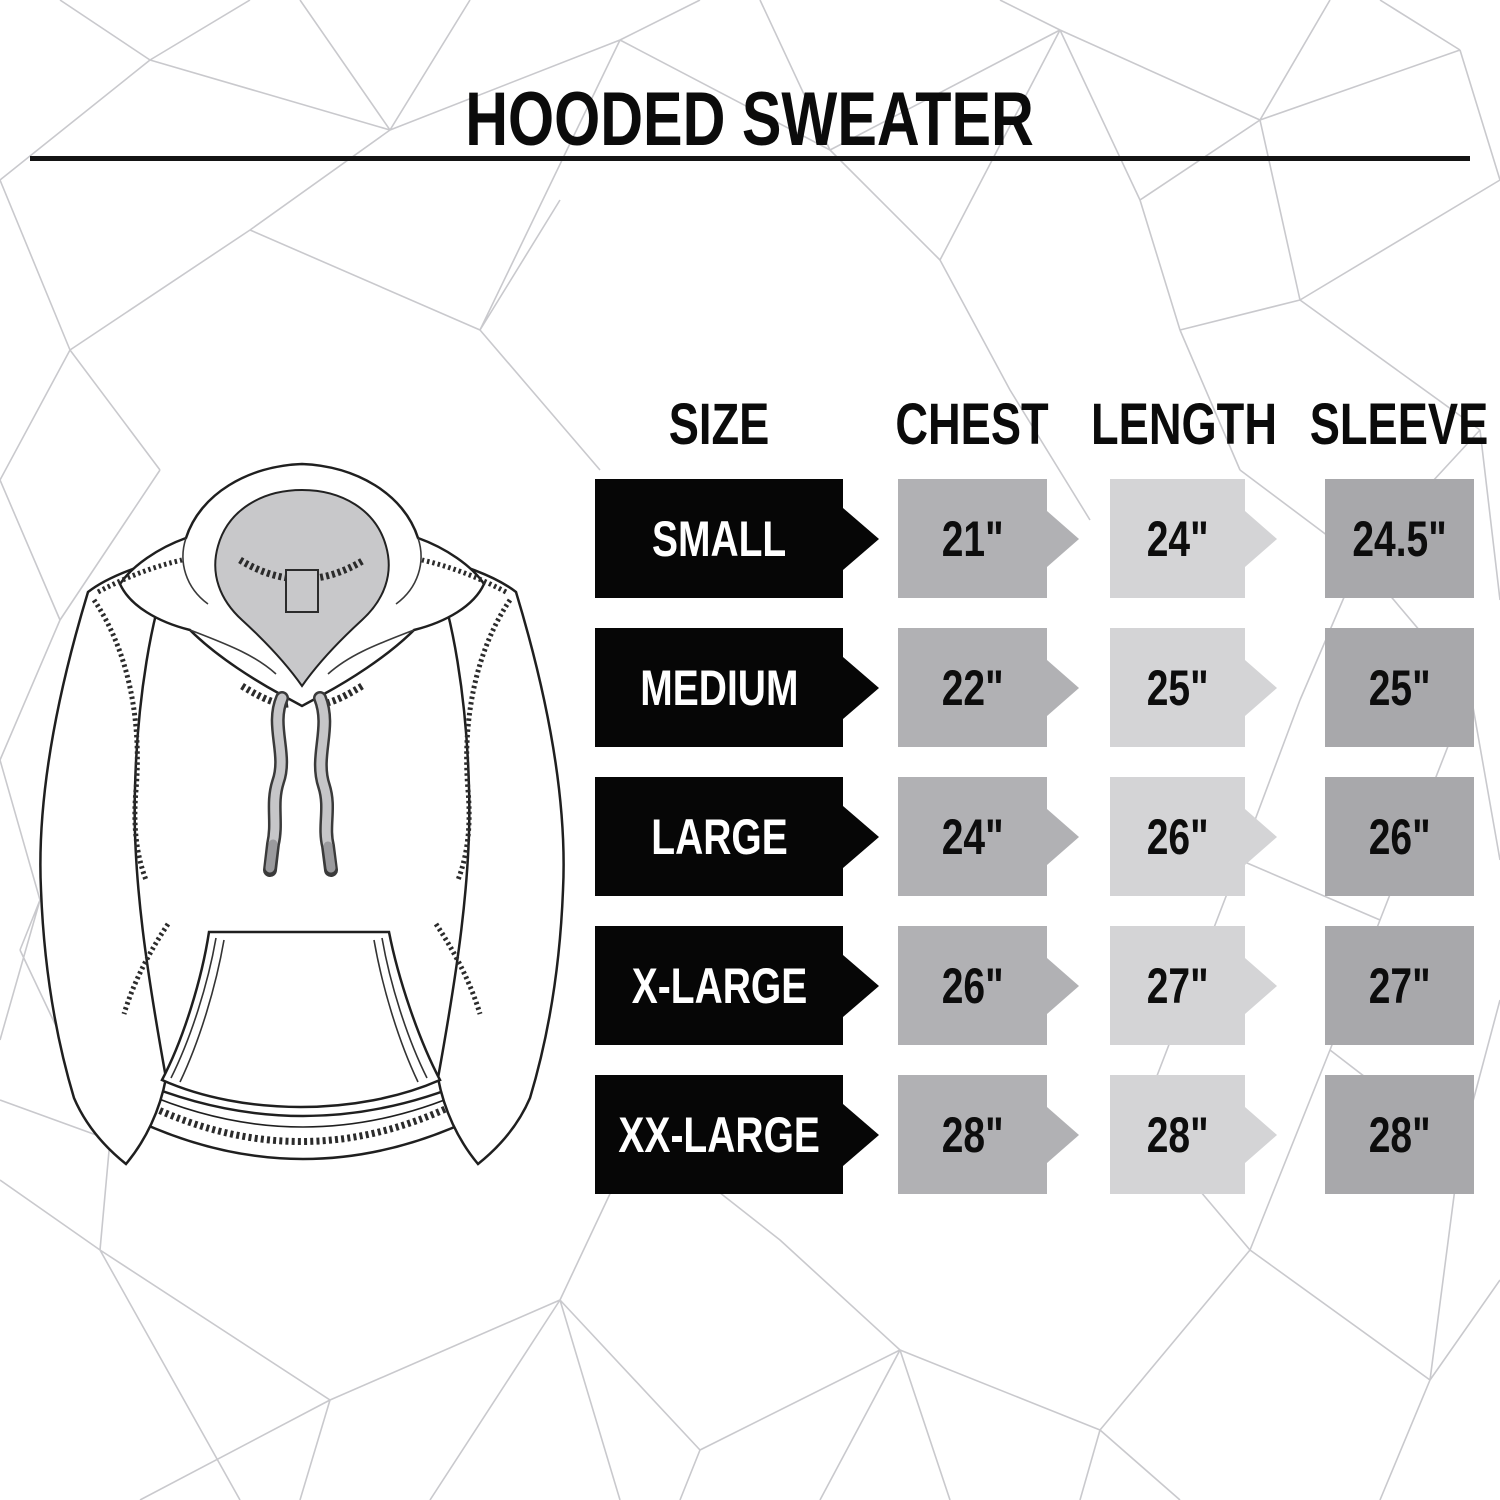 The image size is (1500, 1500). Describe the element at coordinates (1193, 538) in the screenshot. I see `length-cell: 24"` at that location.